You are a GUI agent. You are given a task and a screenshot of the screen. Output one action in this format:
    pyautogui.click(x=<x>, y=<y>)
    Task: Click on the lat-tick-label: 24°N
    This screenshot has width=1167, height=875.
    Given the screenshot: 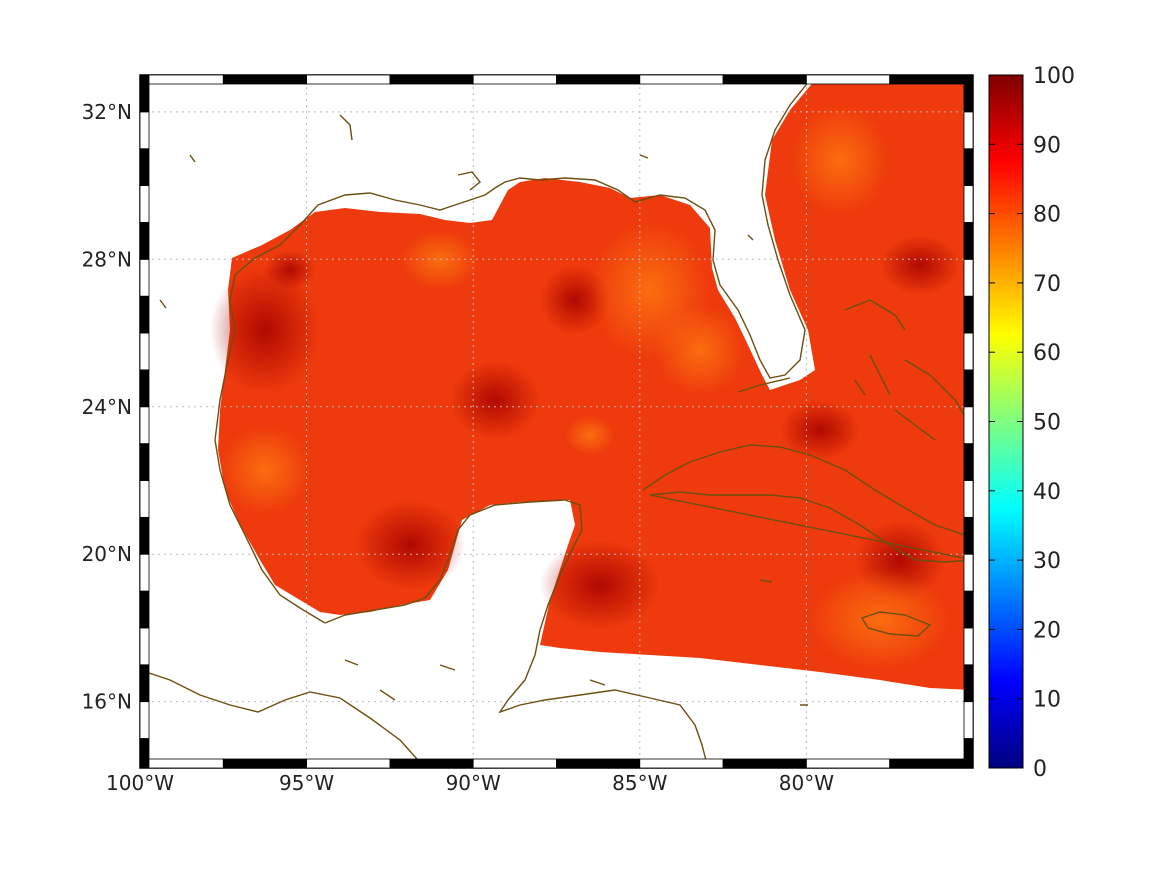 What is the action you would take?
    pyautogui.click(x=107, y=407)
    